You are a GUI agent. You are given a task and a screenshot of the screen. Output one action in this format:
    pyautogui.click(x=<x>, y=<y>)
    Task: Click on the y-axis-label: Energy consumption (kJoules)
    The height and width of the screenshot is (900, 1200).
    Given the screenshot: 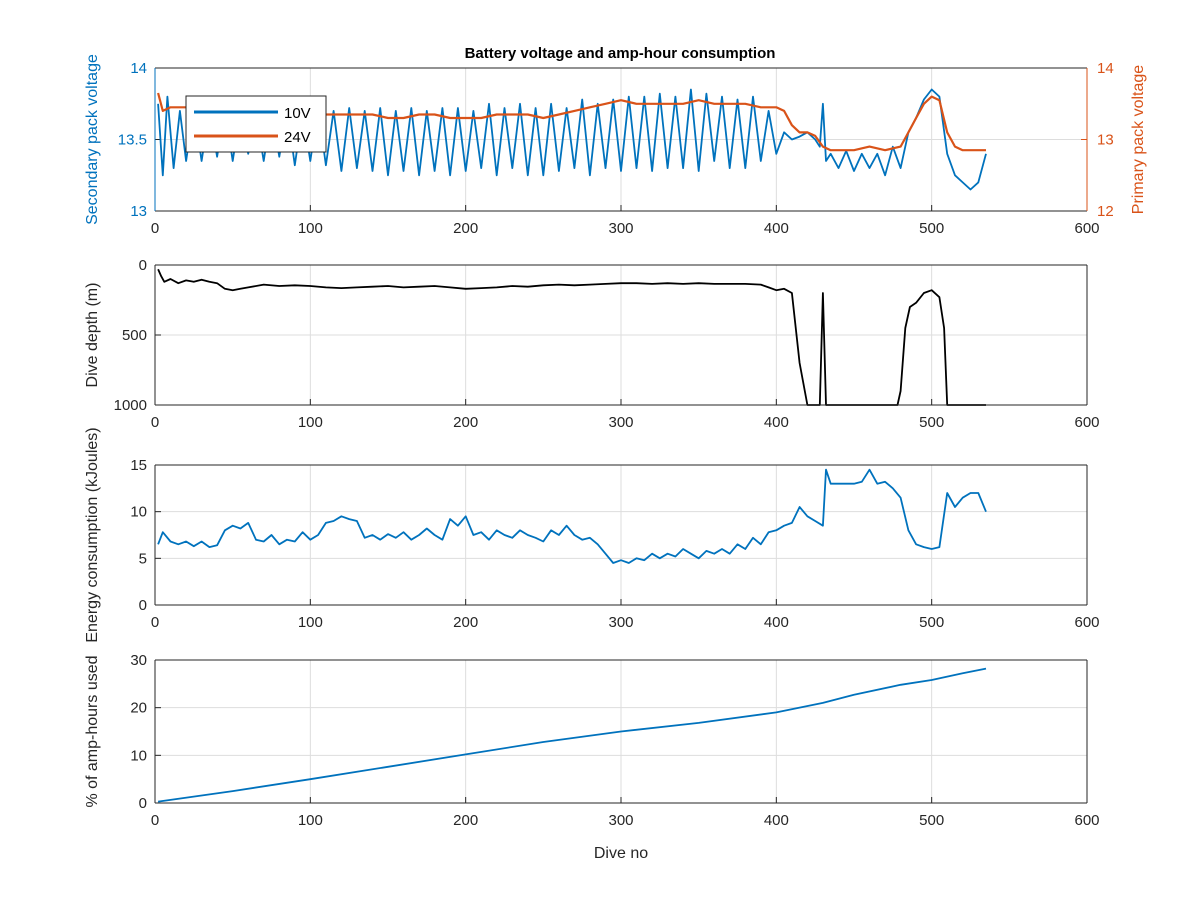 What is the action you would take?
    pyautogui.click(x=92, y=534)
    